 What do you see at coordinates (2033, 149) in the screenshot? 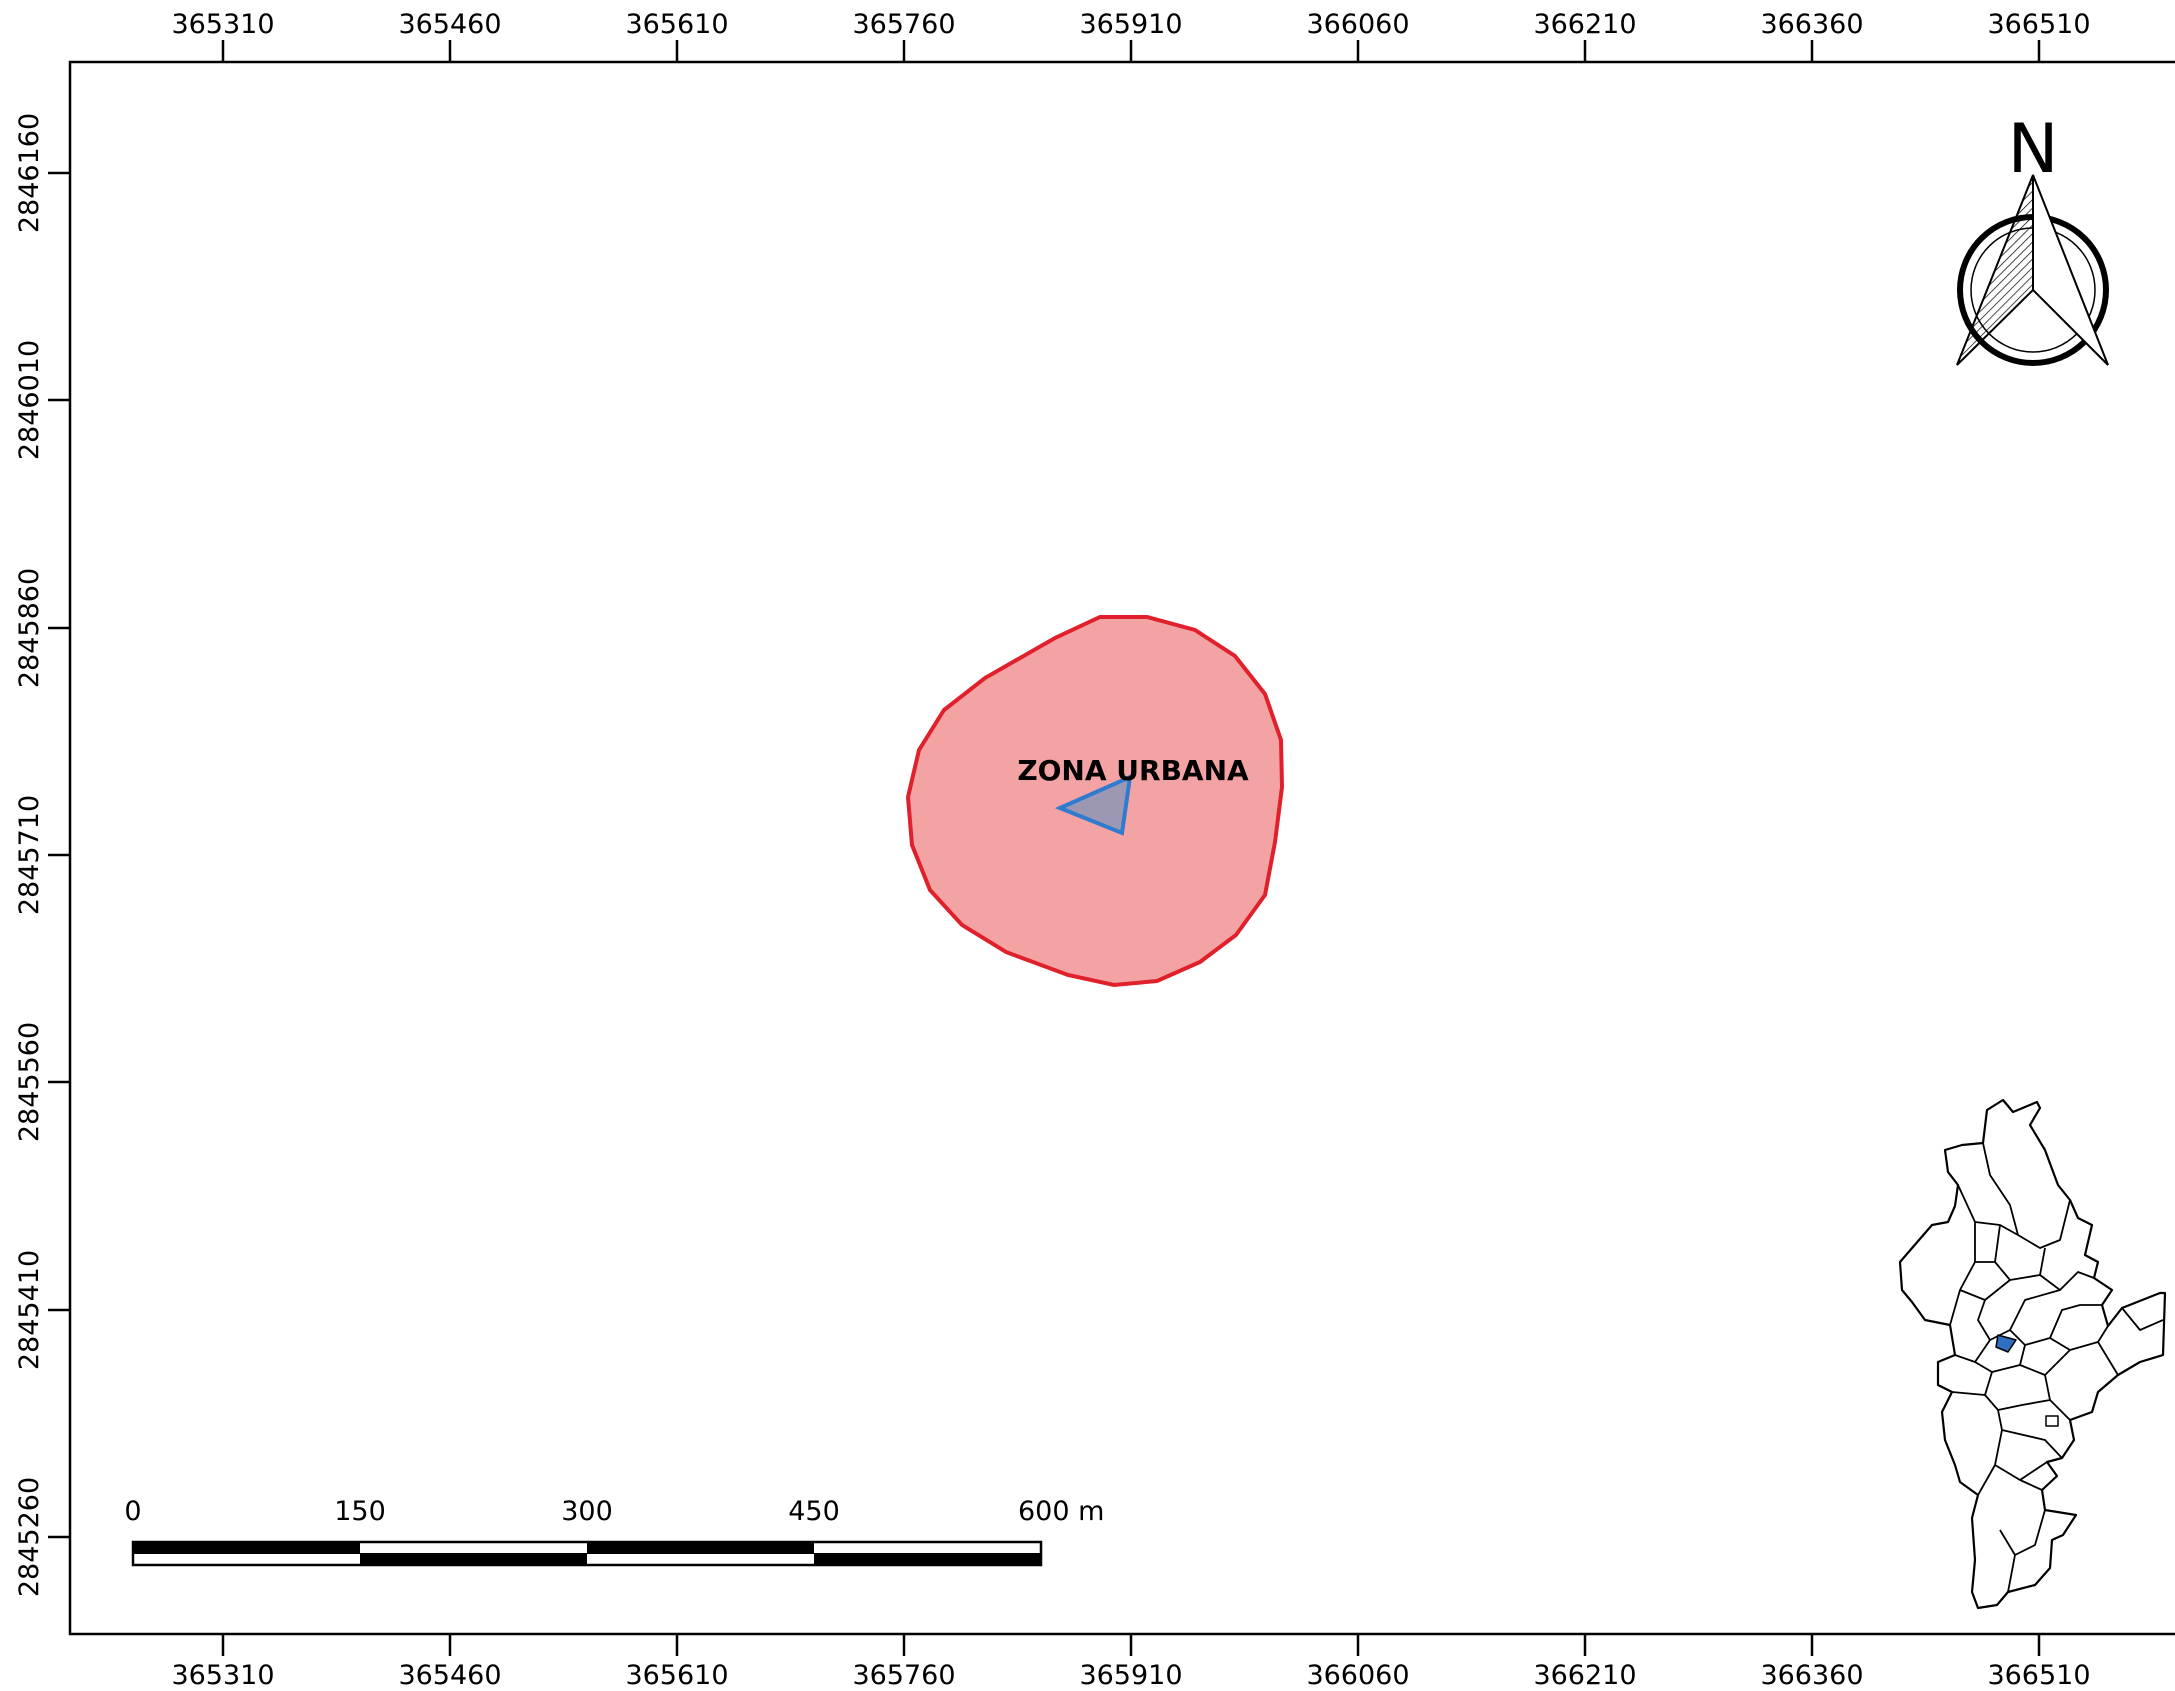
I see `north-letter: N` at bounding box center [2033, 149].